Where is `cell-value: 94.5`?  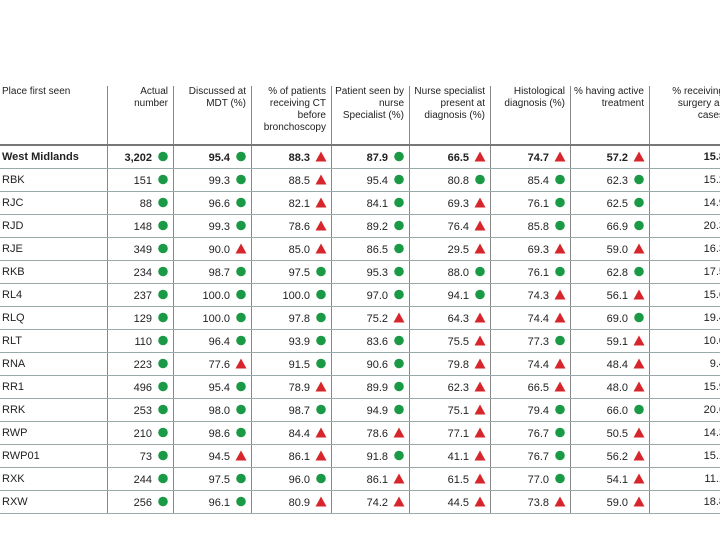 cell-value: 94.5 is located at coordinates (219, 456).